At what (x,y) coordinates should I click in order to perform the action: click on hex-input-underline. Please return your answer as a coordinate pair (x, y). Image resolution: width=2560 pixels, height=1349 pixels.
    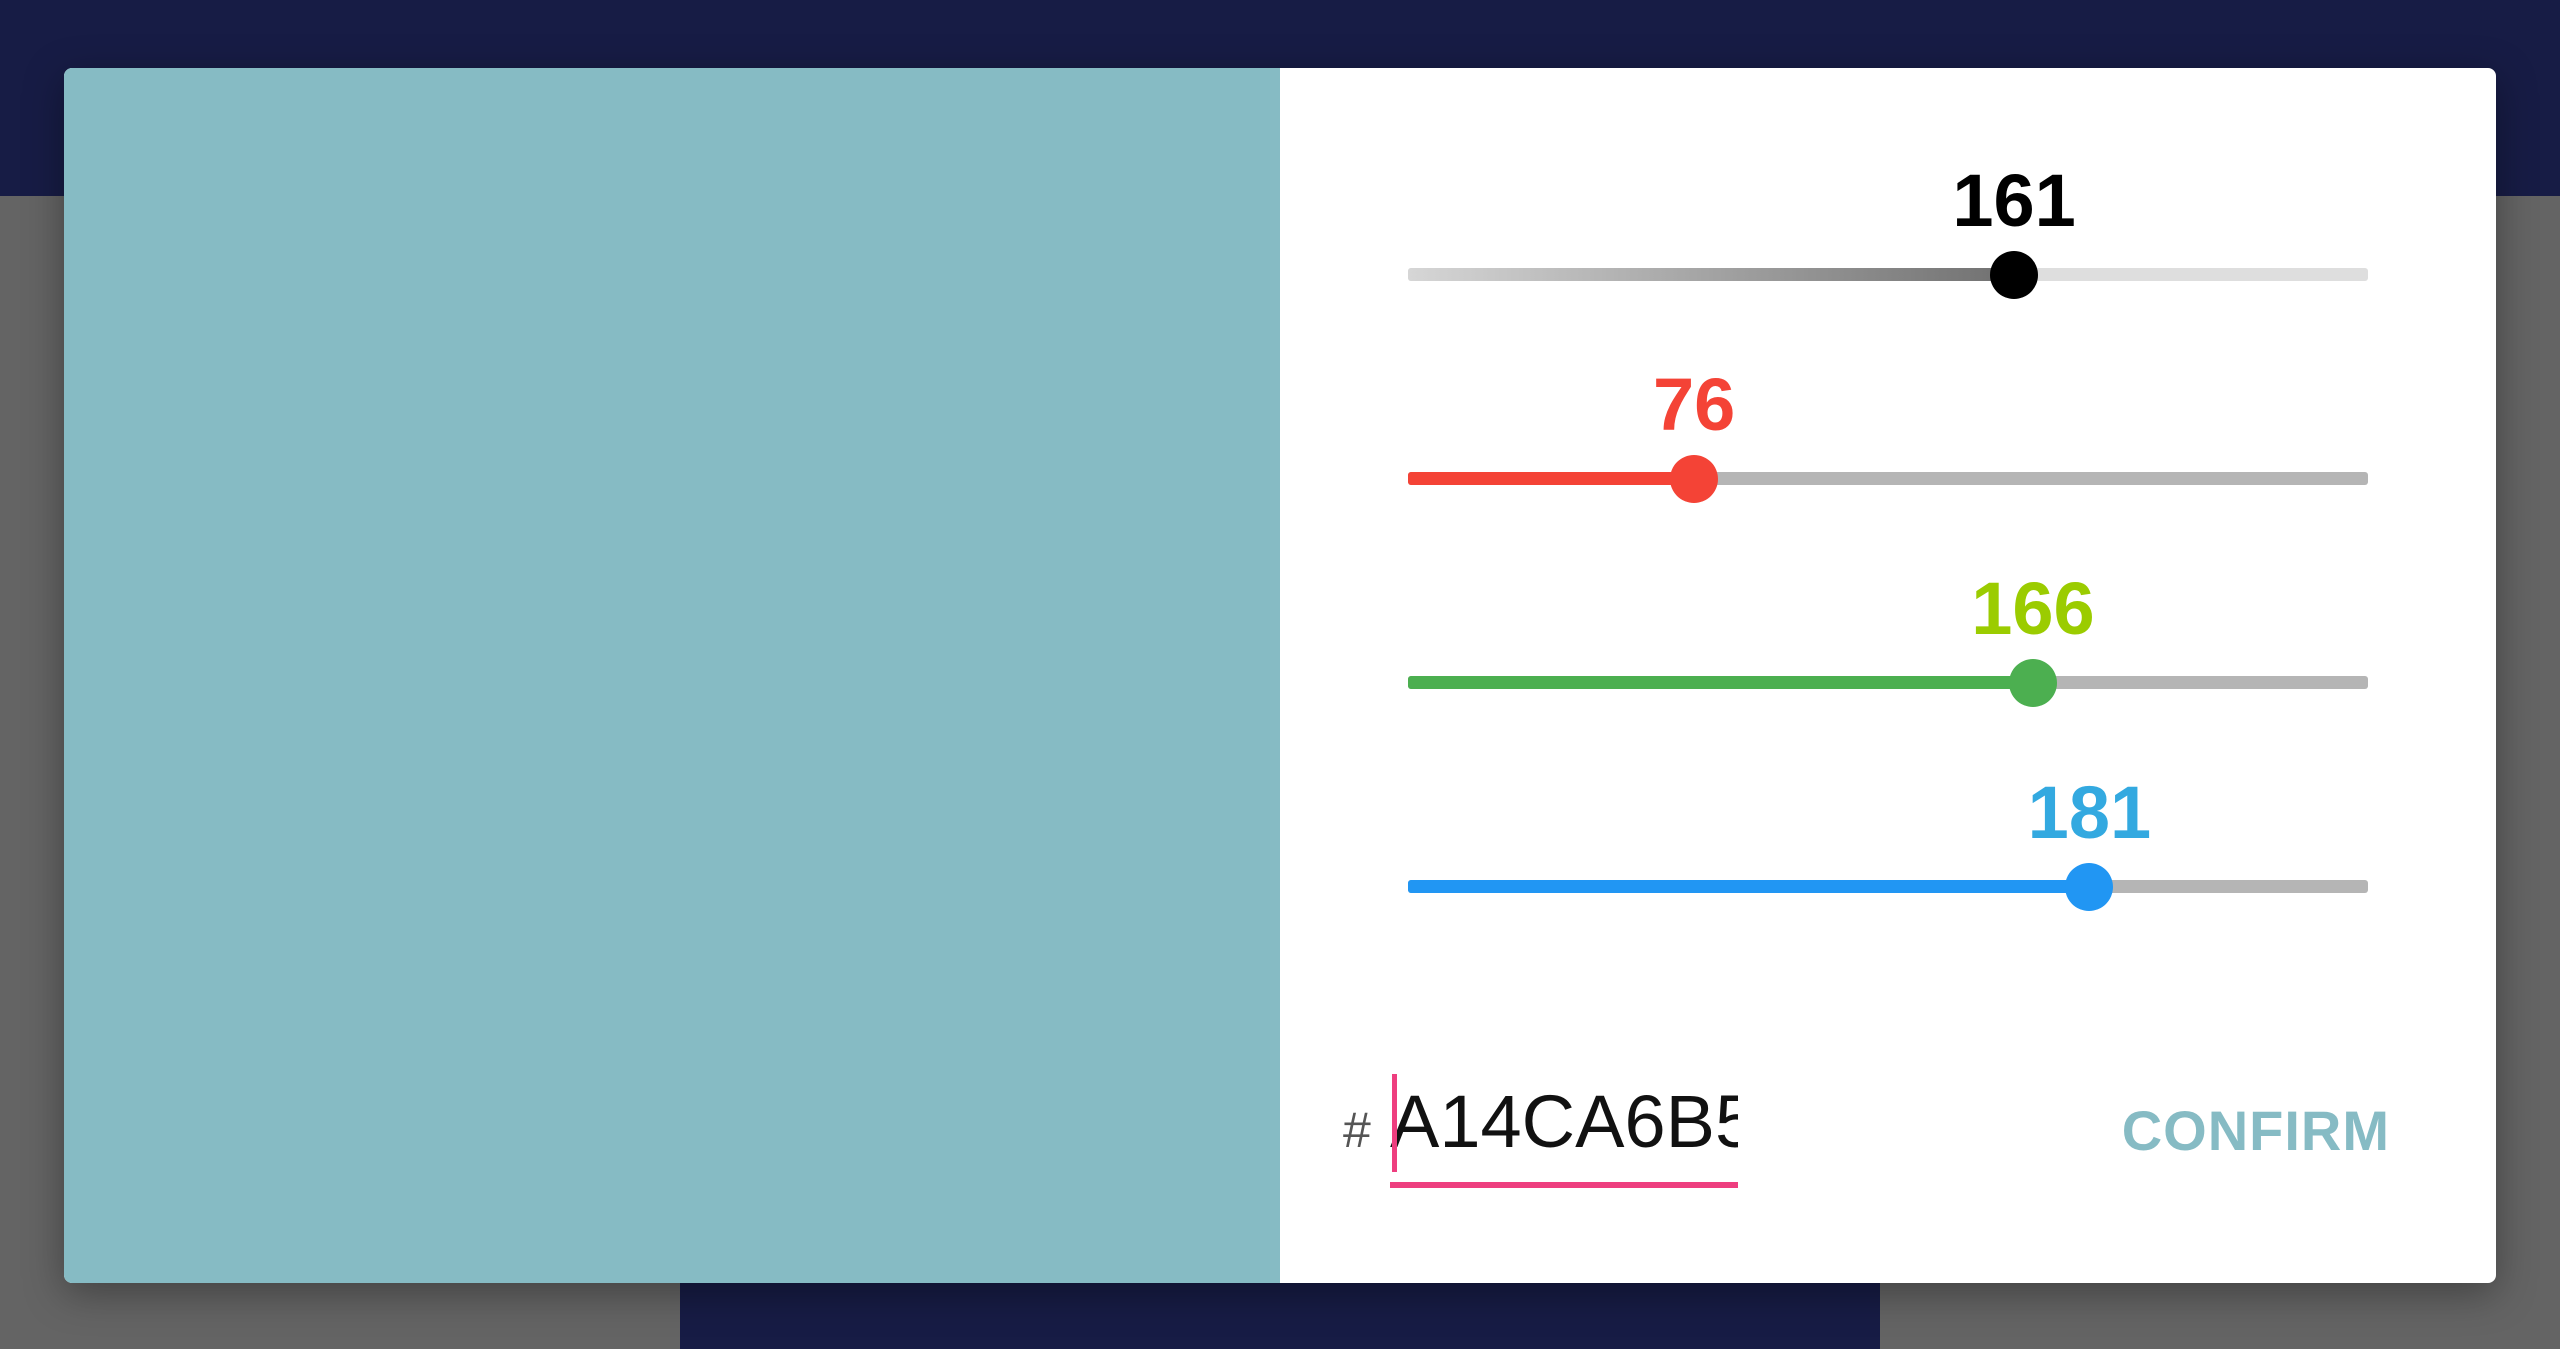
    Looking at the image, I should click on (1564, 1185).